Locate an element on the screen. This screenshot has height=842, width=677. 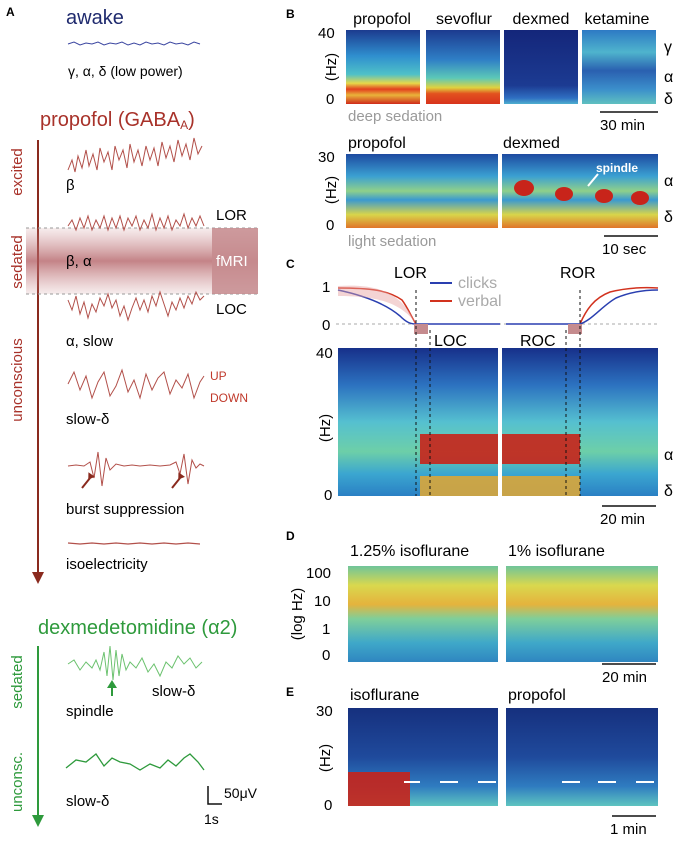
burst-arrowhead-right is located at coordinates (181, 476).